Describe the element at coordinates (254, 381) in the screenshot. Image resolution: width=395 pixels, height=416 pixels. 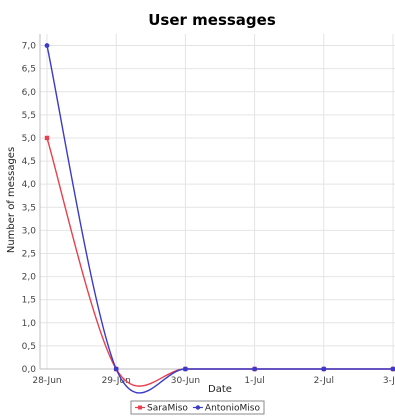
I see `x-tick-label: 1-Jul` at that location.